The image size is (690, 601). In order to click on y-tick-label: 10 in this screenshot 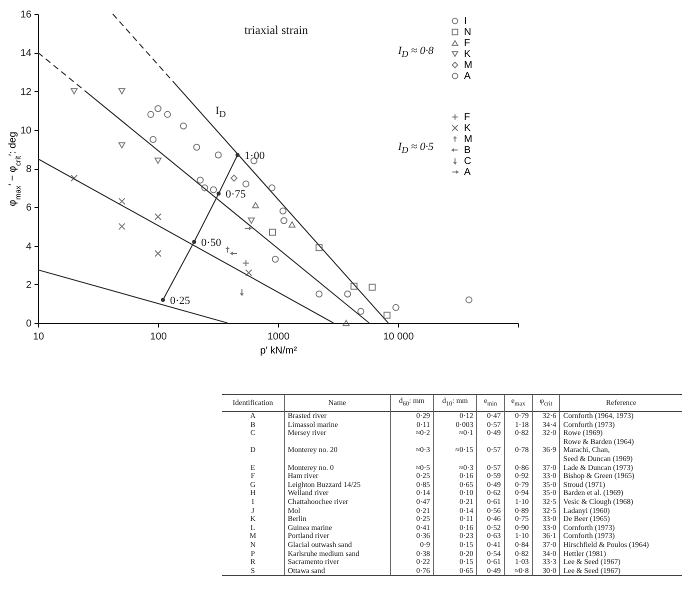, I will do `click(26, 130)`.